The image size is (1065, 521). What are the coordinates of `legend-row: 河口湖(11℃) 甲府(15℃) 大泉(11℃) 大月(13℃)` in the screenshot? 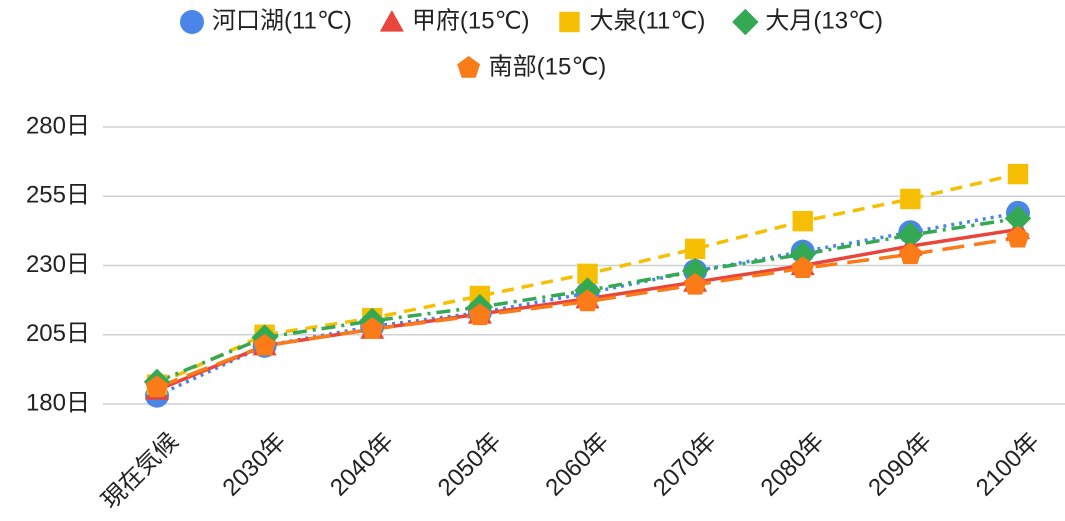 It's located at (531, 21).